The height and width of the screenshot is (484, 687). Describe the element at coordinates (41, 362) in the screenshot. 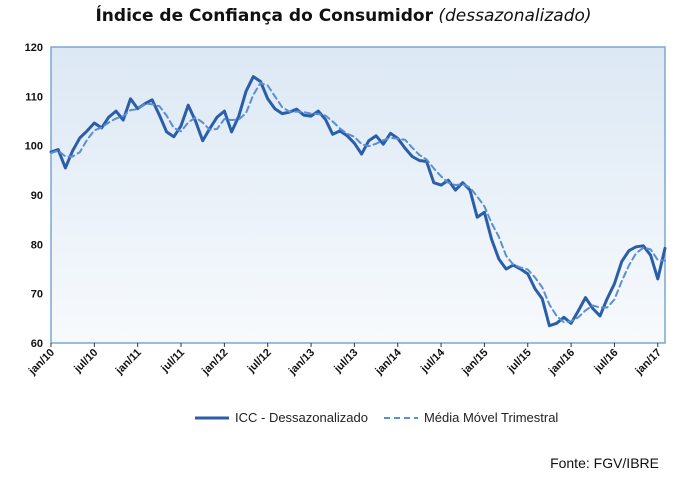

I see `x-tick-label: jan/10` at that location.